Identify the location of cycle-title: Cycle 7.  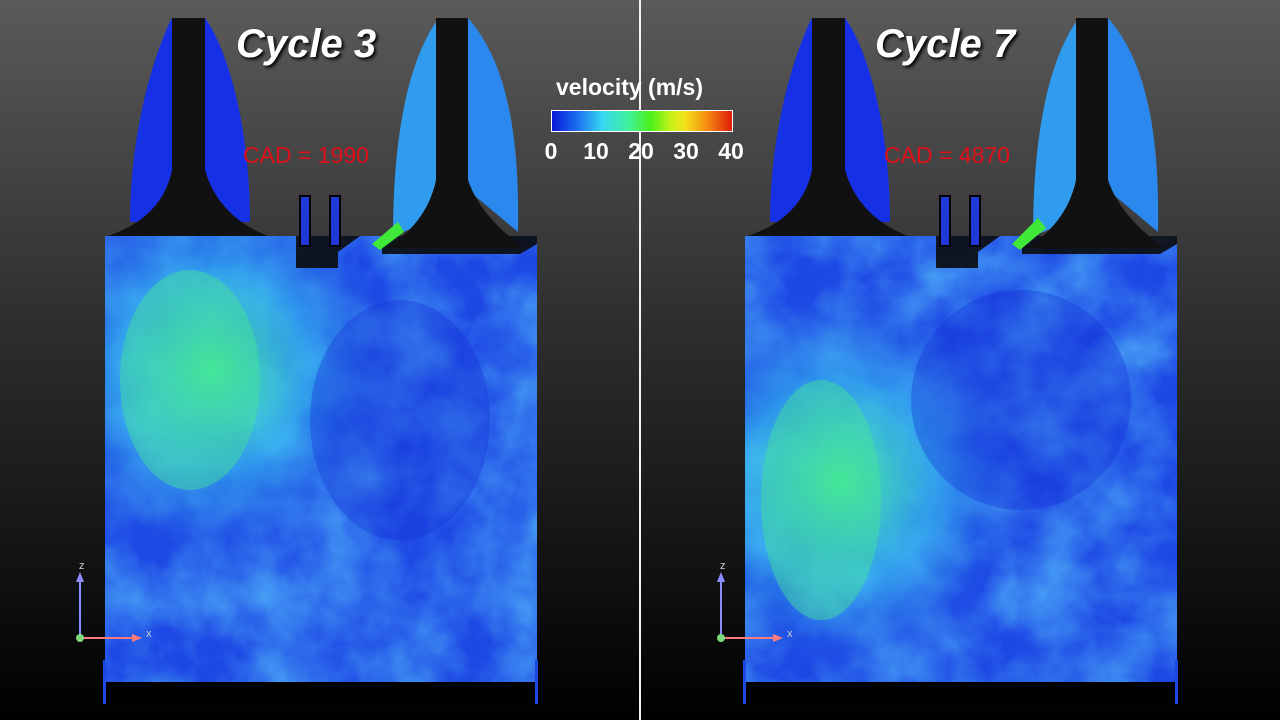
(945, 44).